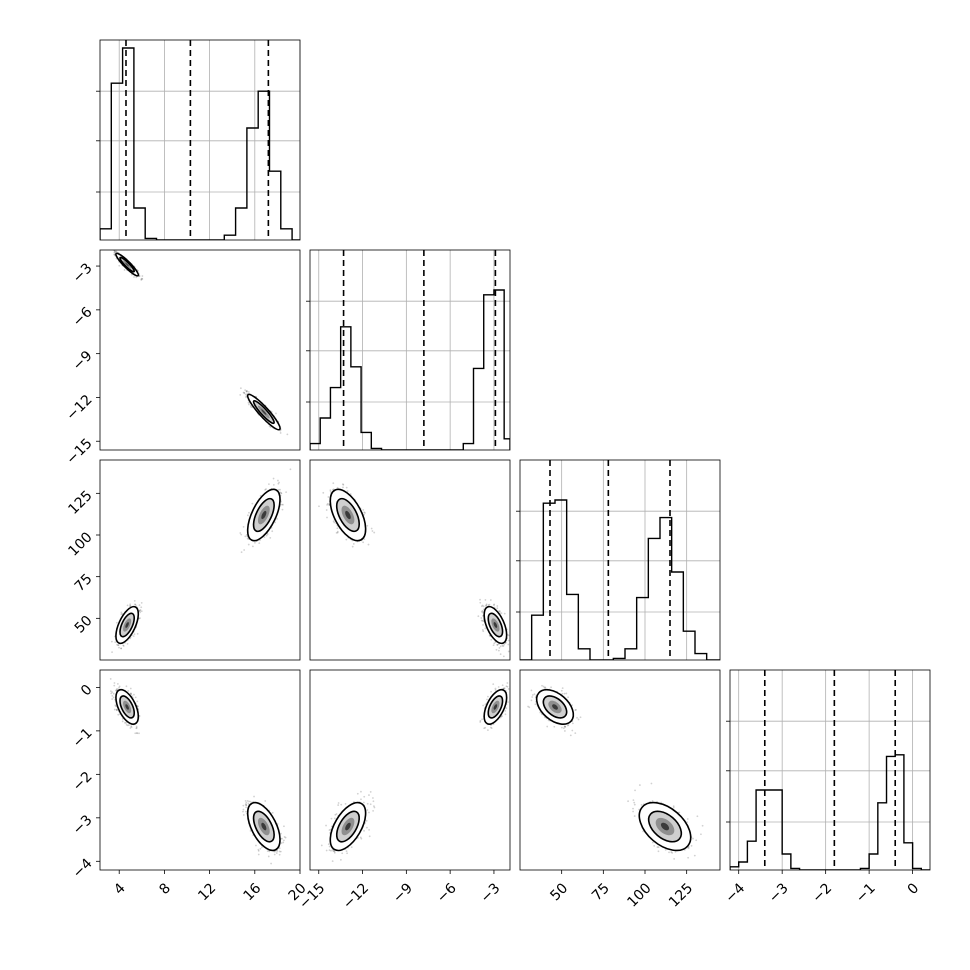 The image size is (970, 970). I want to click on histogram-step, so click(200, 143).